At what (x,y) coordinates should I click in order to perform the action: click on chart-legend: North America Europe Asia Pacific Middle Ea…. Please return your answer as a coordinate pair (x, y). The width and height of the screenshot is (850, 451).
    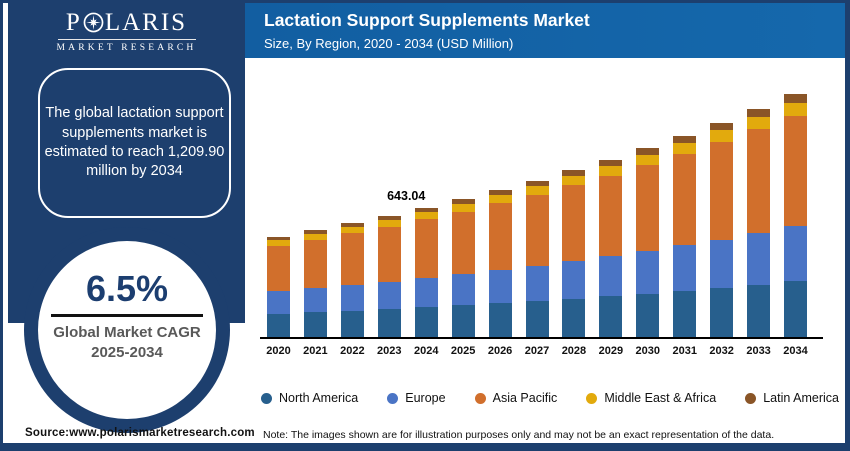
    Looking at the image, I should click on (550, 398).